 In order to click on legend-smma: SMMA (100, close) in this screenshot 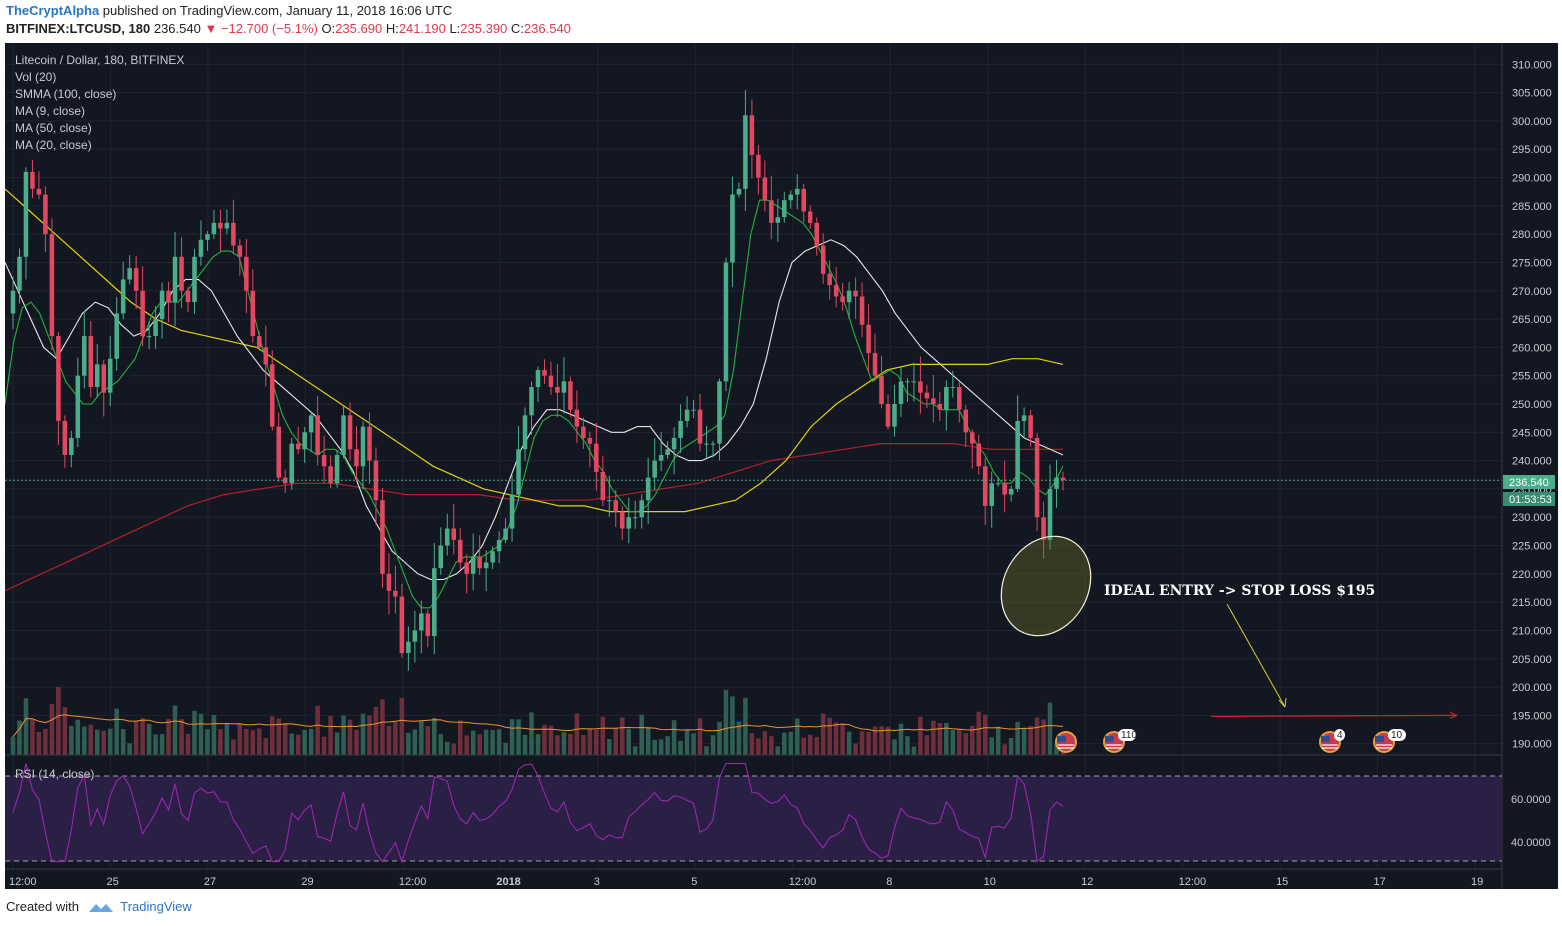, I will do `click(65, 94)`.